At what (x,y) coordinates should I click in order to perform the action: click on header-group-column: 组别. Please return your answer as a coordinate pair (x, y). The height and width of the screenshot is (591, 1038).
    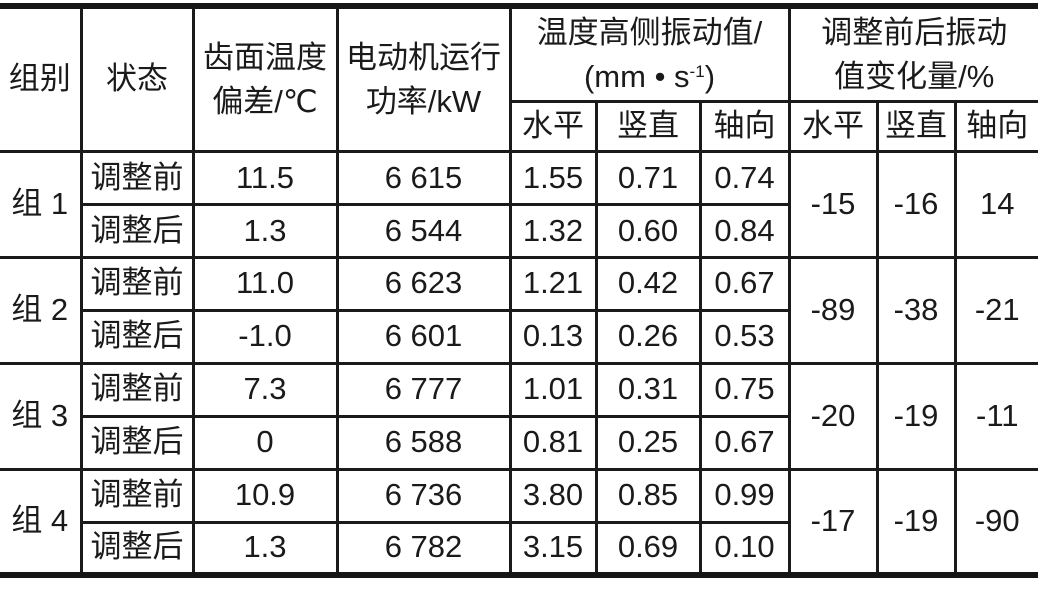
    Looking at the image, I should click on (41, 79).